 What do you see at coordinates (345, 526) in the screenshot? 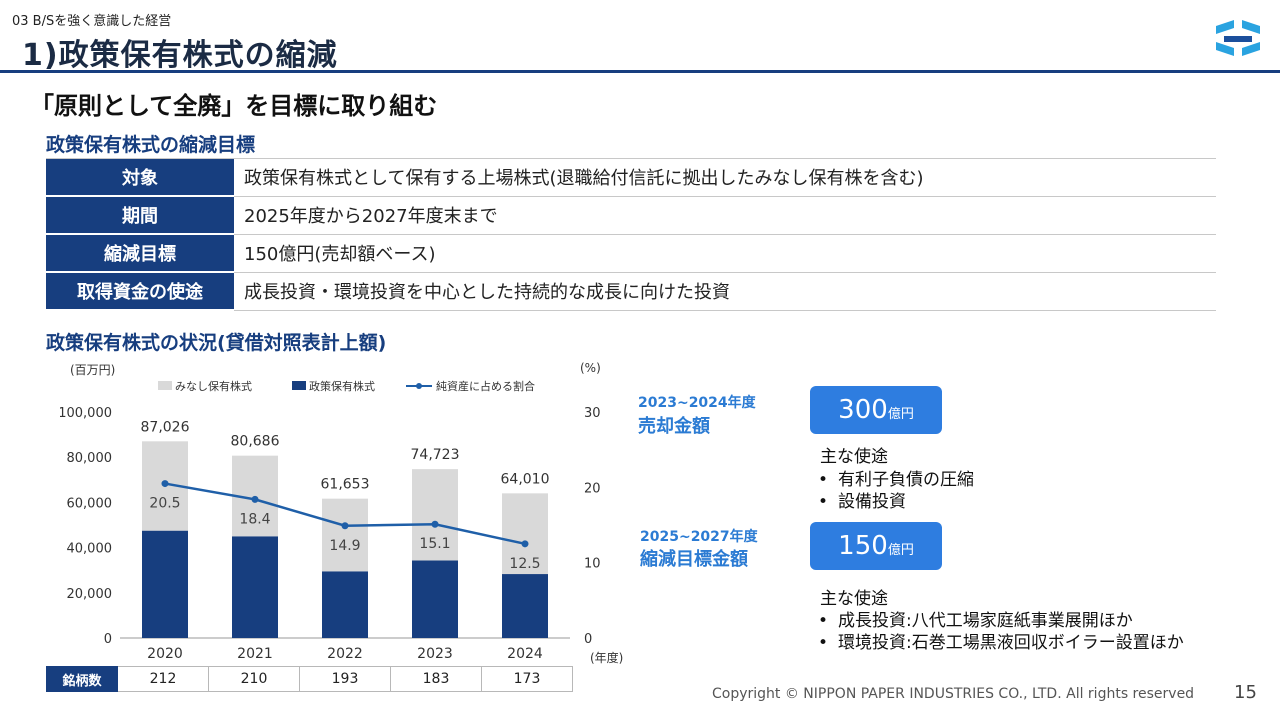
I see `ratio-point-2022` at bounding box center [345, 526].